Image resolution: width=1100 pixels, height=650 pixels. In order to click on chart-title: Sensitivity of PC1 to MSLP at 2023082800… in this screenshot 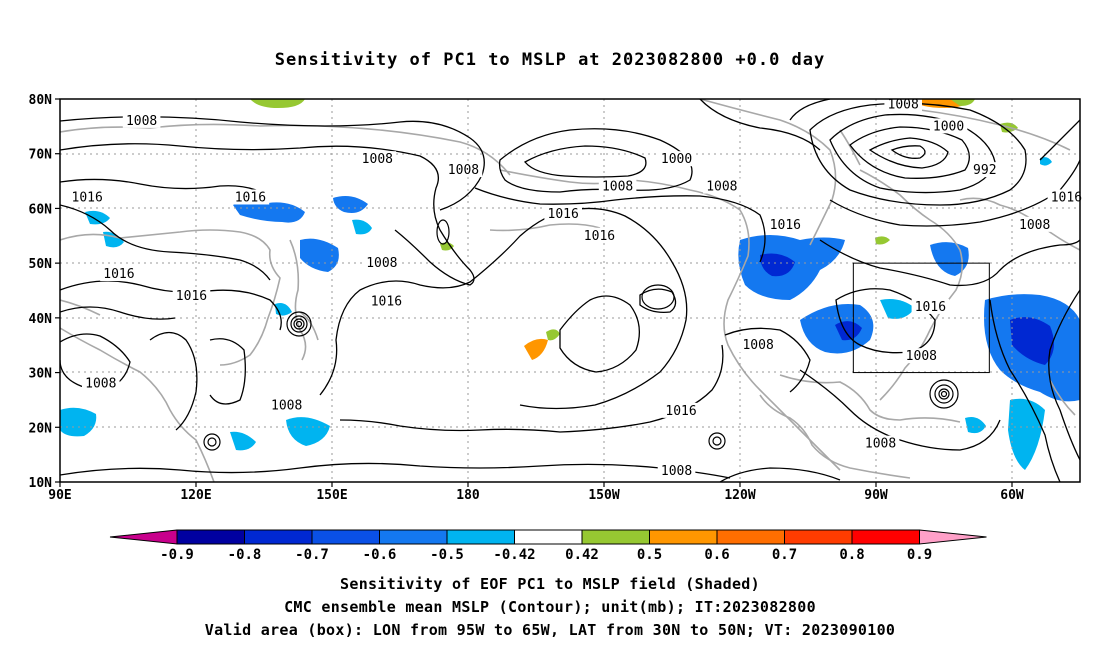, I will do `click(550, 60)`.